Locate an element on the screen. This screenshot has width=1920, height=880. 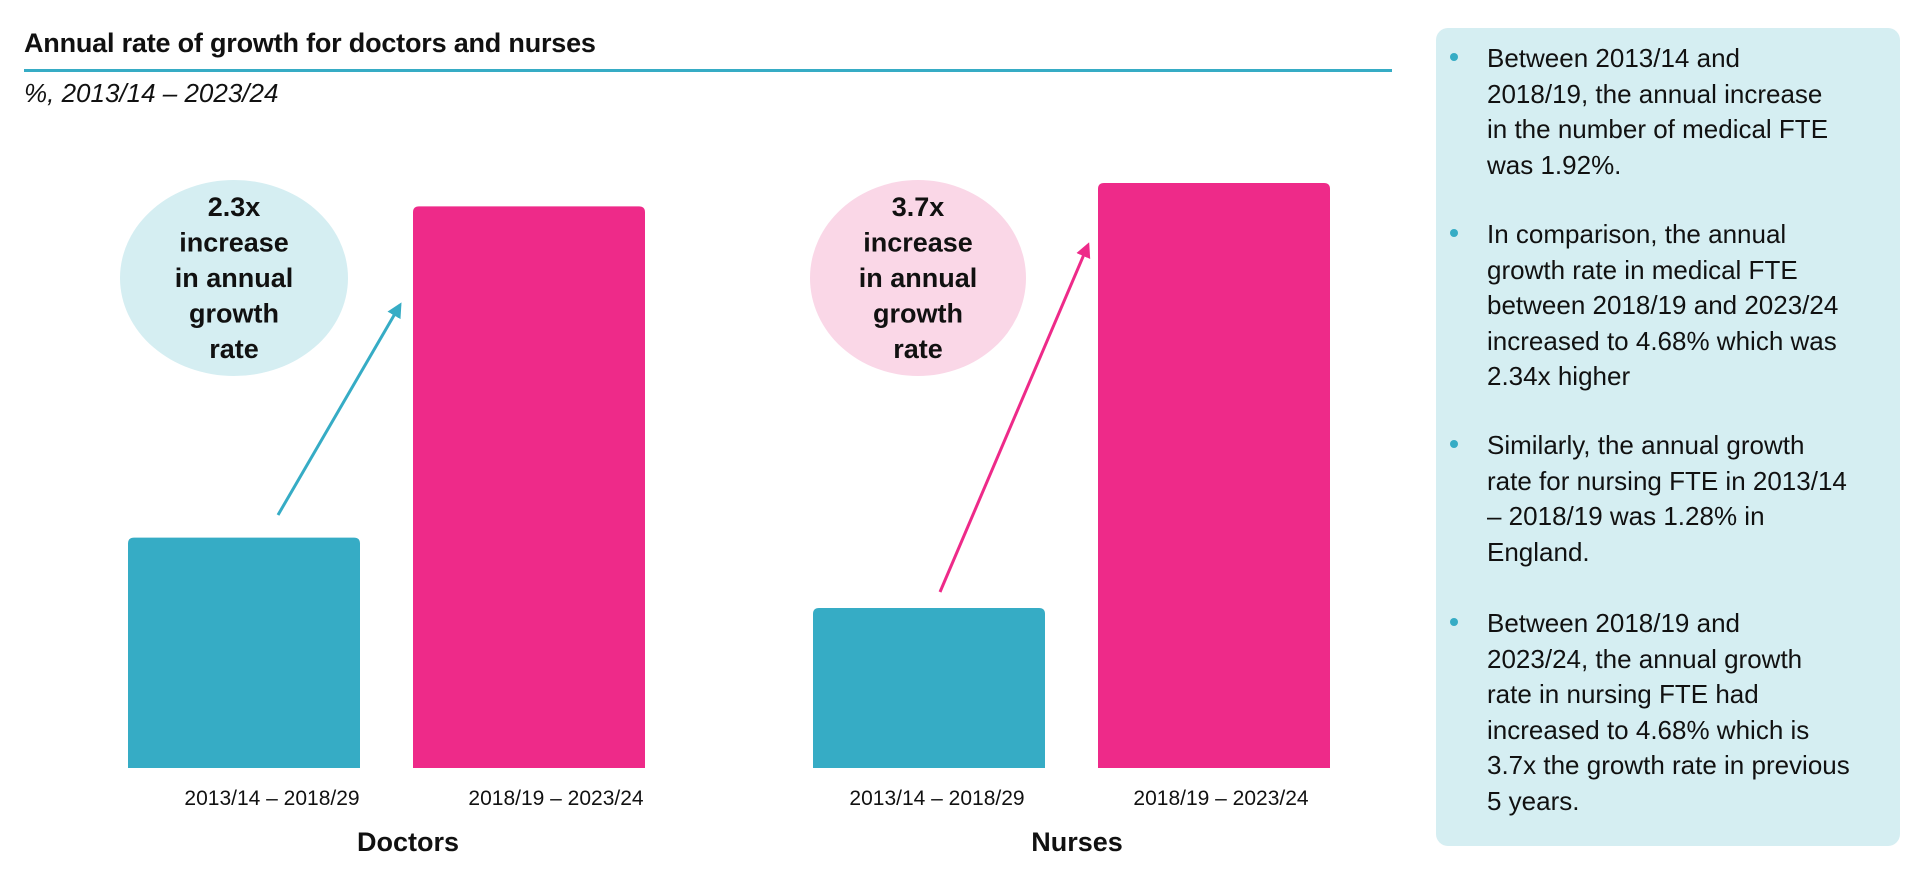
group-label-nurses: Nurses is located at coordinates (1077, 842).